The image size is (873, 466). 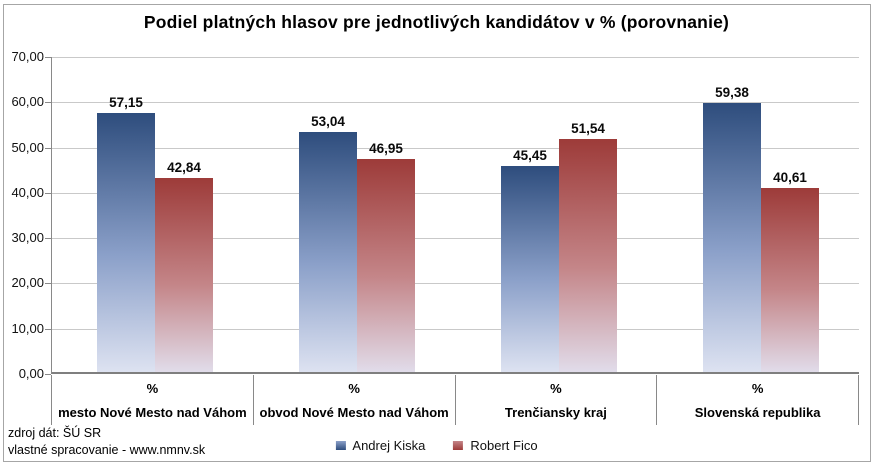 I want to click on category-cell: % Trenčiansky kraj, so click(x=555, y=400).